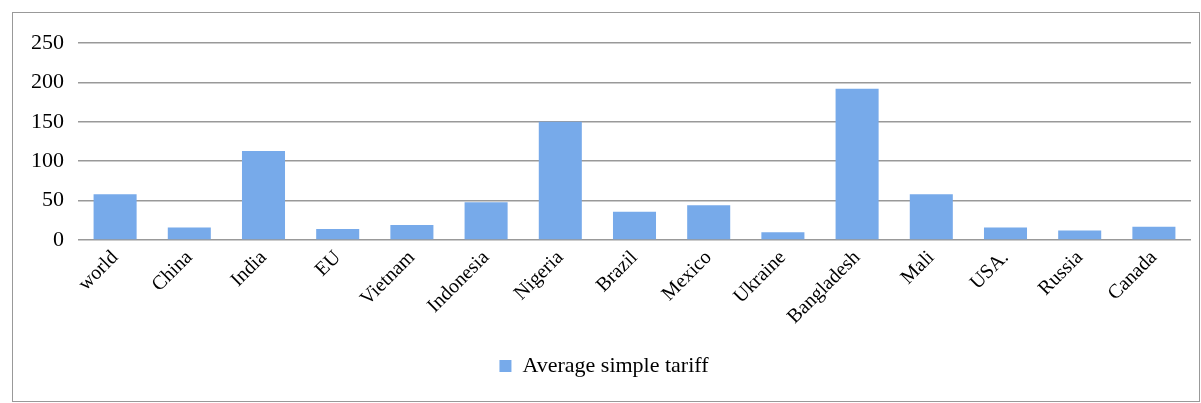 The width and height of the screenshot is (1201, 403). What do you see at coordinates (327, 262) in the screenshot?
I see `x-tick-label: EU` at bounding box center [327, 262].